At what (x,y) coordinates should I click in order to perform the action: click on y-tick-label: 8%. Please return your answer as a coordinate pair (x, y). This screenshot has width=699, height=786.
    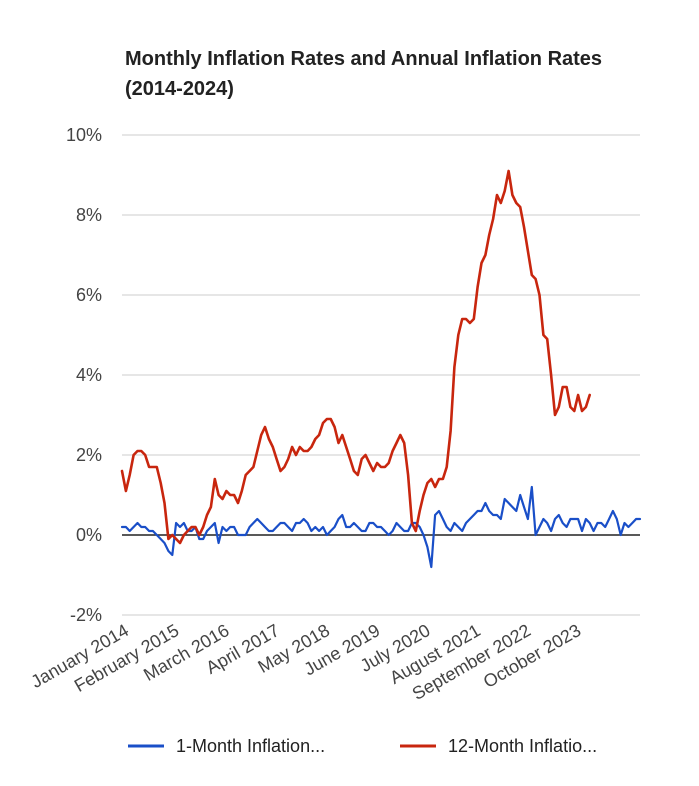
    Looking at the image, I should click on (89, 215).